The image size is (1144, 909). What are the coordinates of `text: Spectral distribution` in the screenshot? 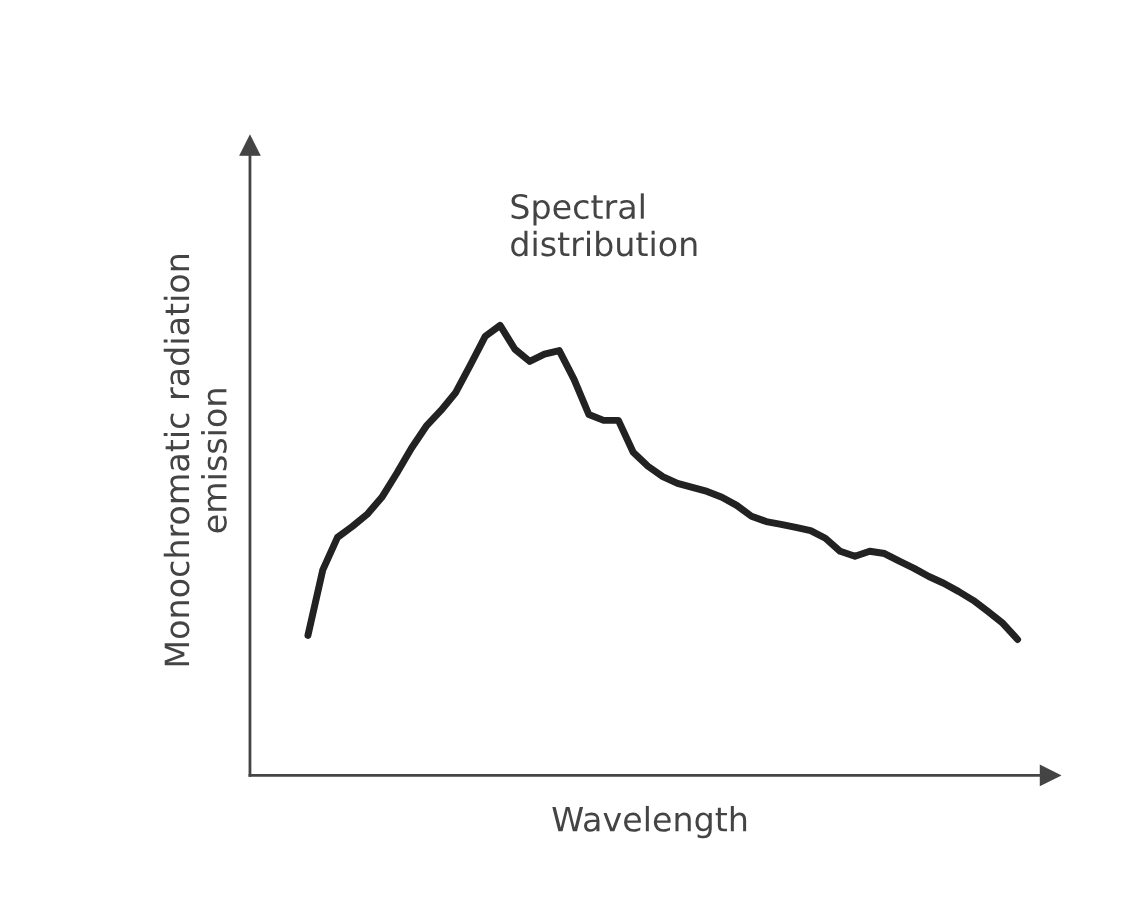 It's located at (604, 225).